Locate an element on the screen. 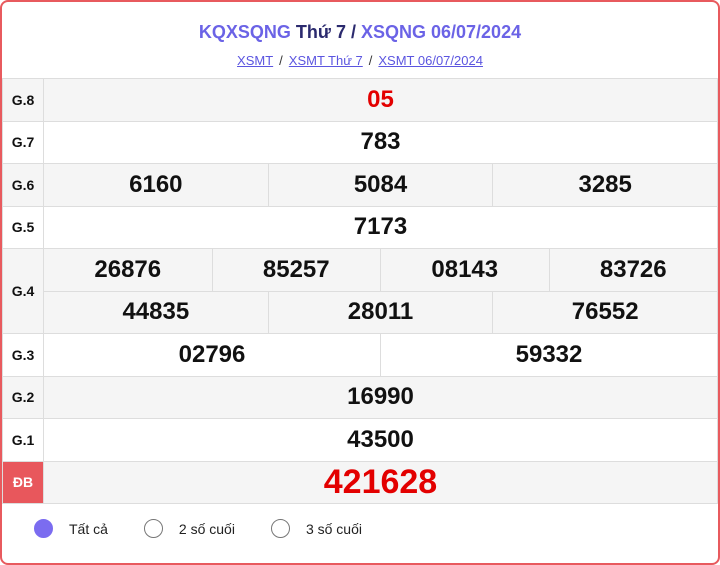 Image resolution: width=720 pixels, height=565 pixels. filter-label: 2 số cuối is located at coordinates (206, 528).